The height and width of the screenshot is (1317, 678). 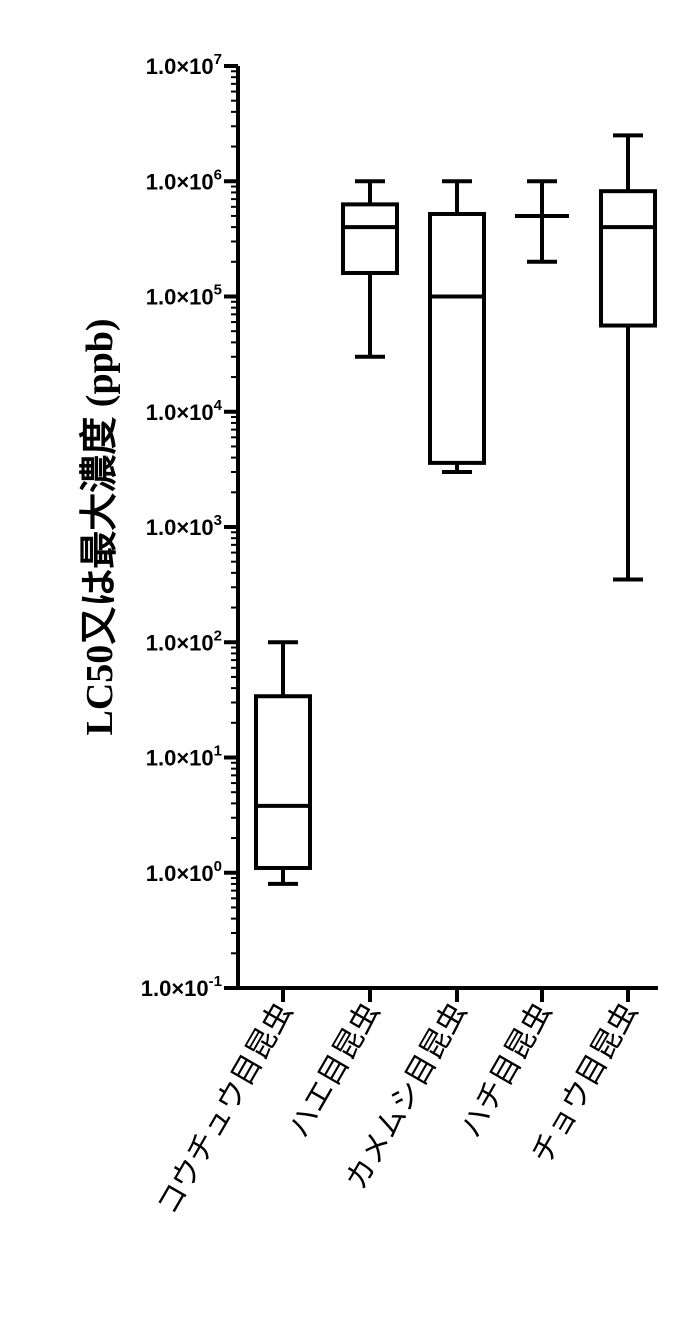 What do you see at coordinates (225, 1109) in the screenshot?
I see `x-category-label: コウチュウ目昆虫` at bounding box center [225, 1109].